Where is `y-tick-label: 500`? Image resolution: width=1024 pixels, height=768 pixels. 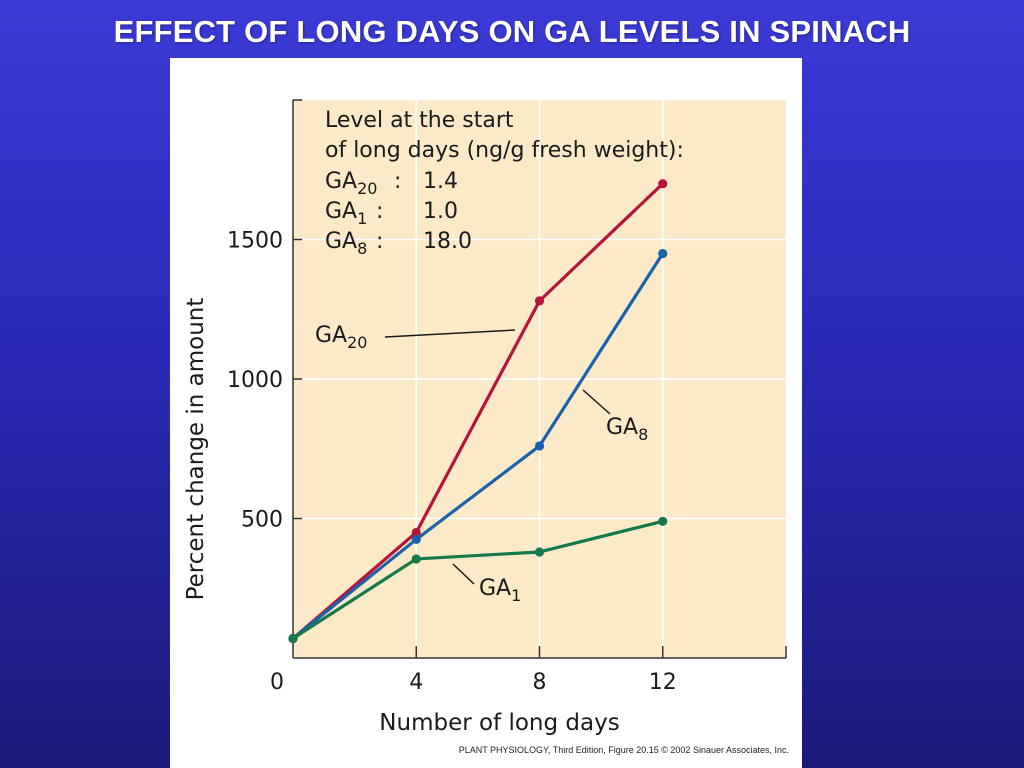
y-tick-label: 500 is located at coordinates (262, 520).